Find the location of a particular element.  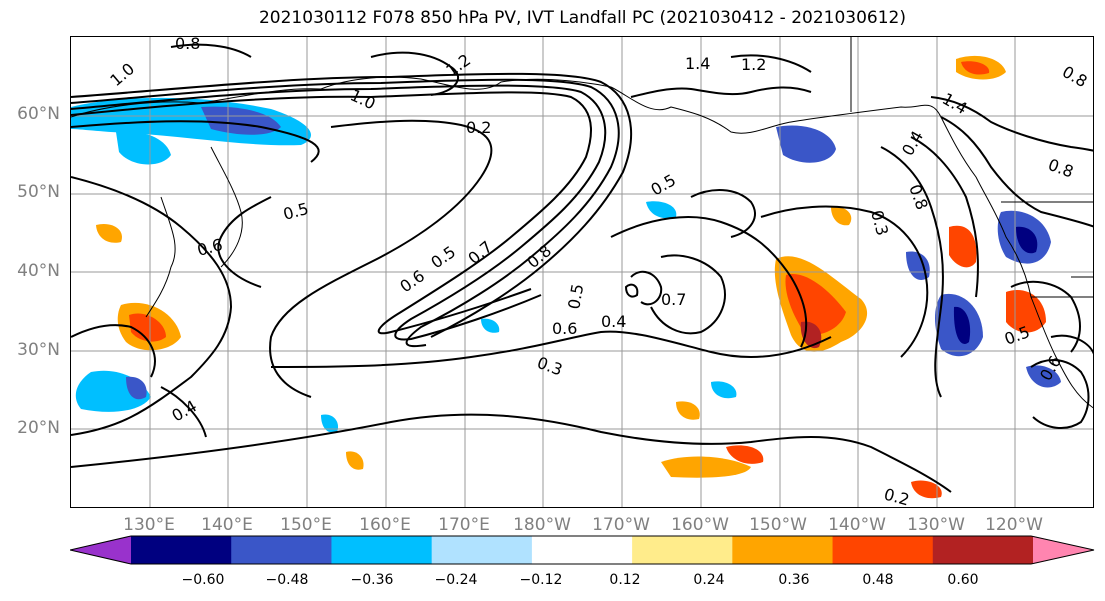

colorbar-tick: 0.48 is located at coordinates (878, 580).